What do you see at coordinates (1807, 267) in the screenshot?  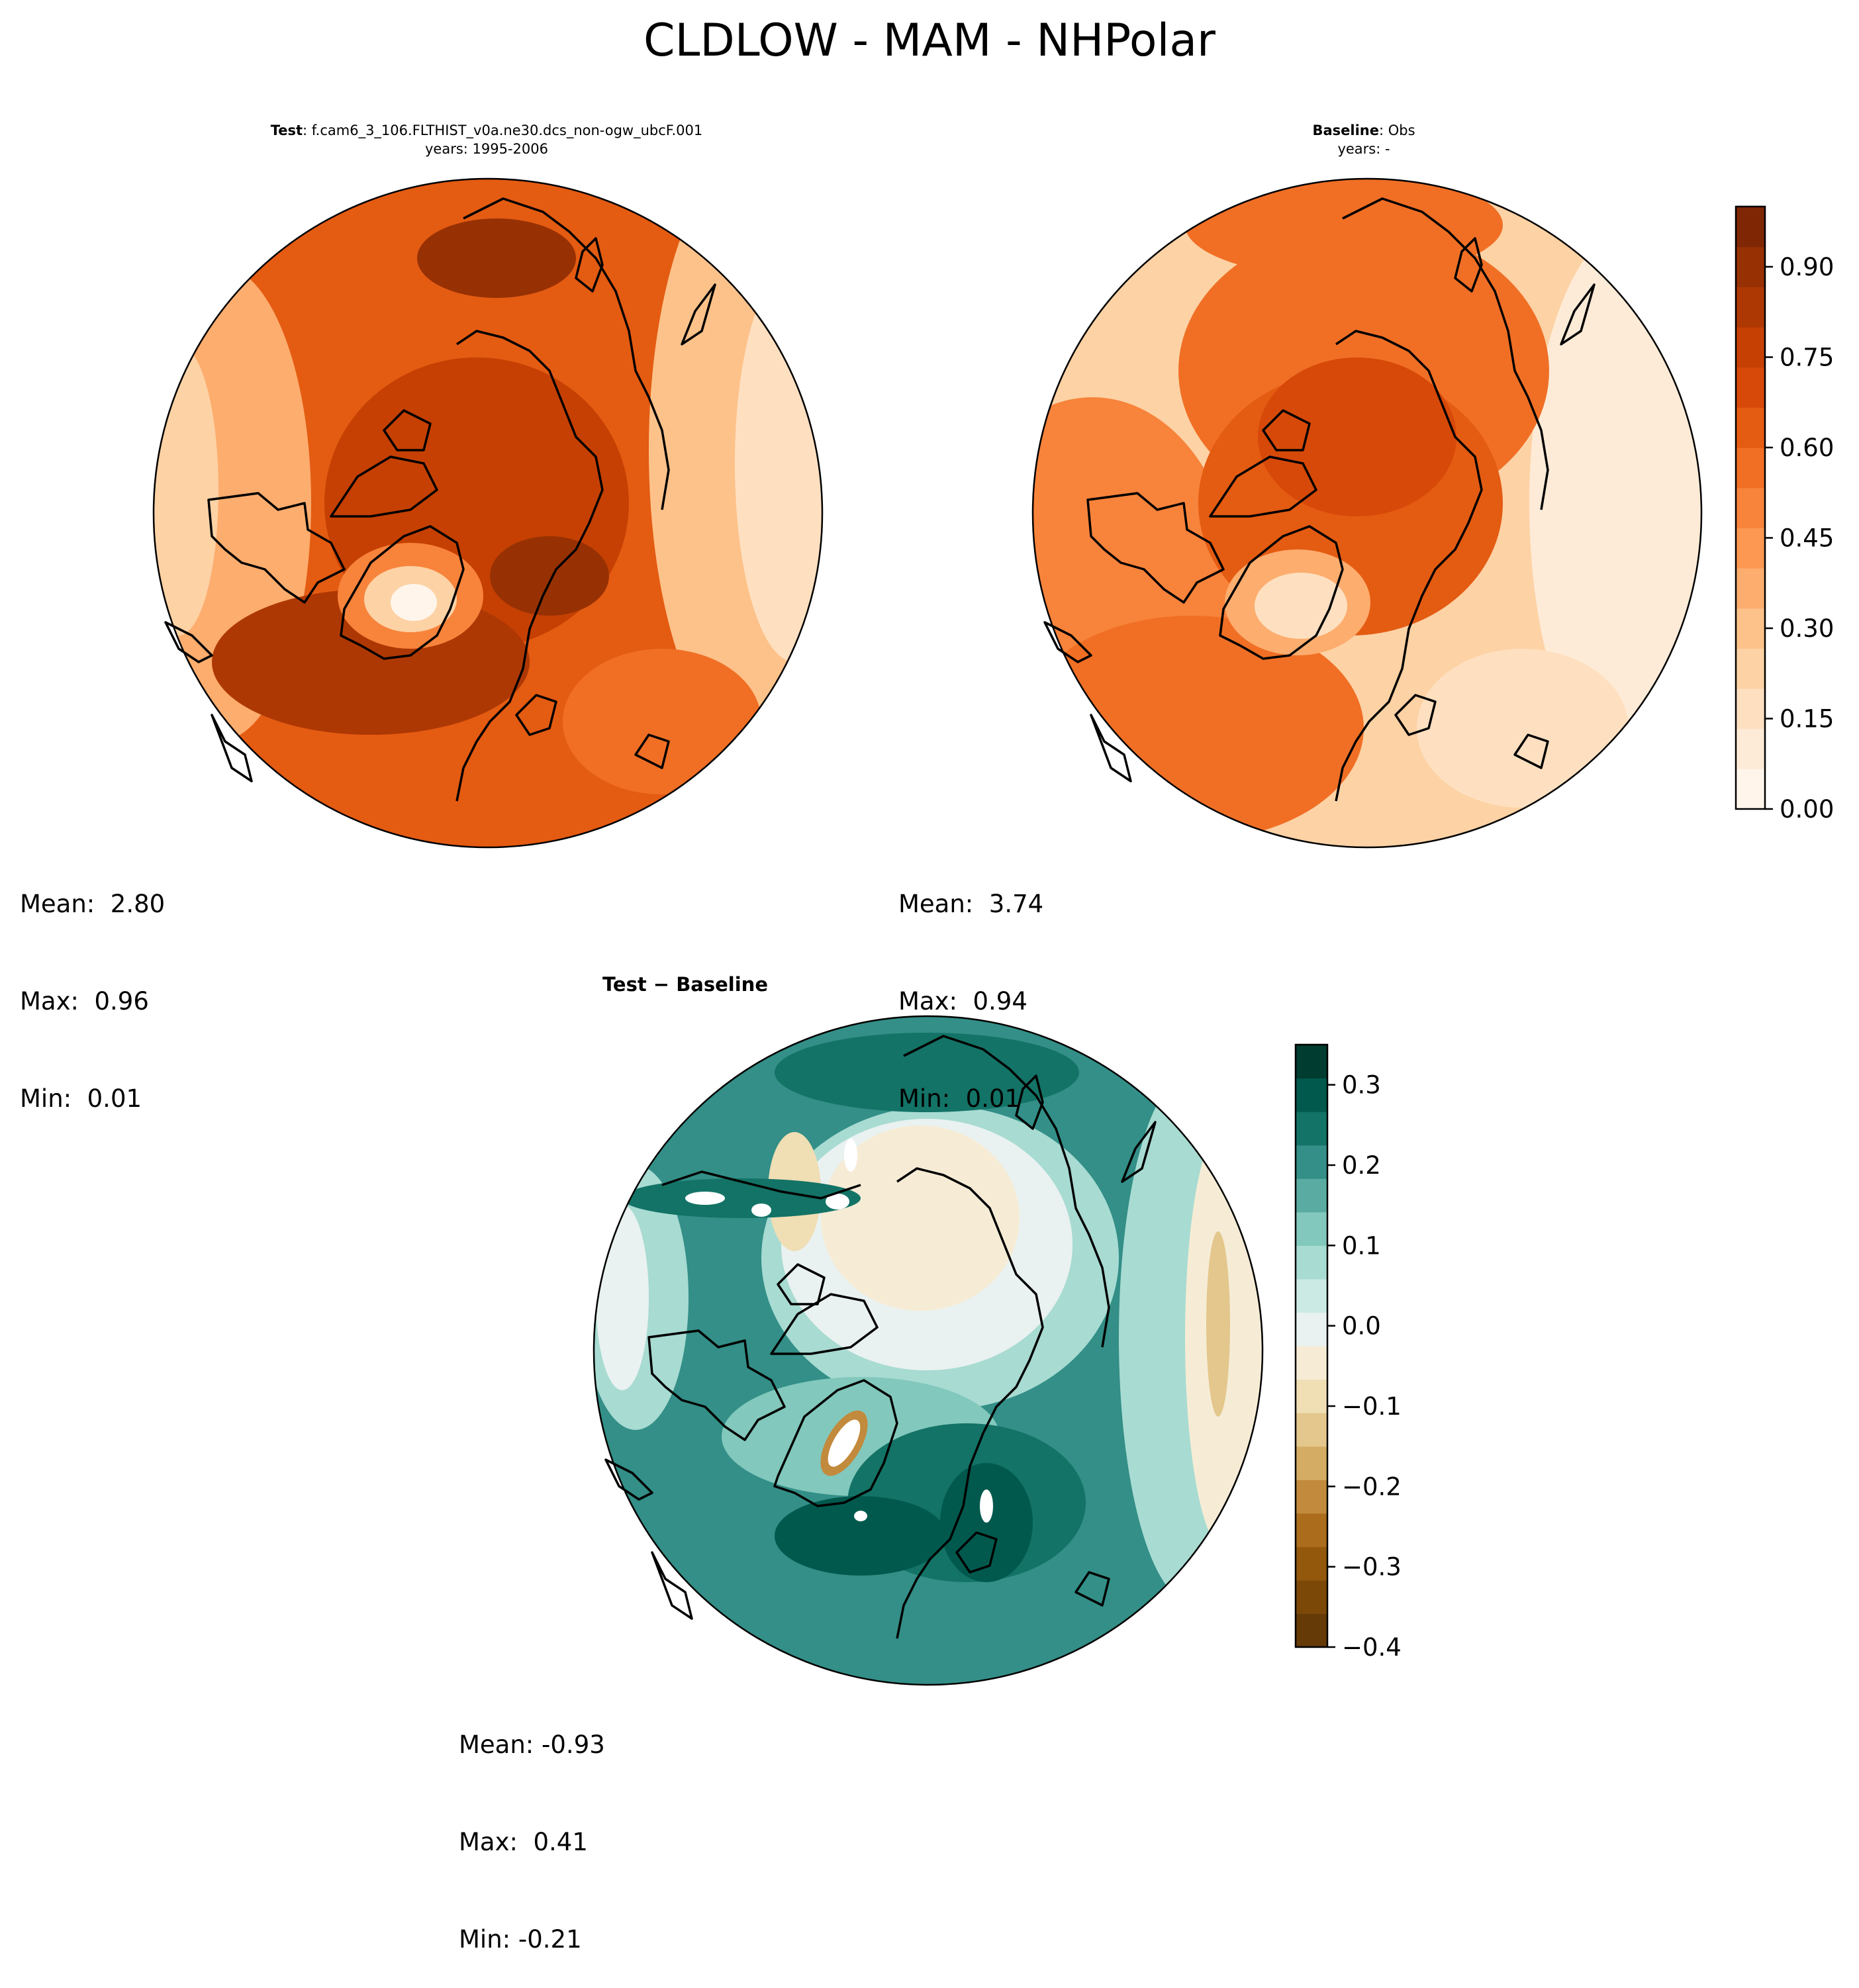 I see `main-colorbar-tick-label: 0.90` at bounding box center [1807, 267].